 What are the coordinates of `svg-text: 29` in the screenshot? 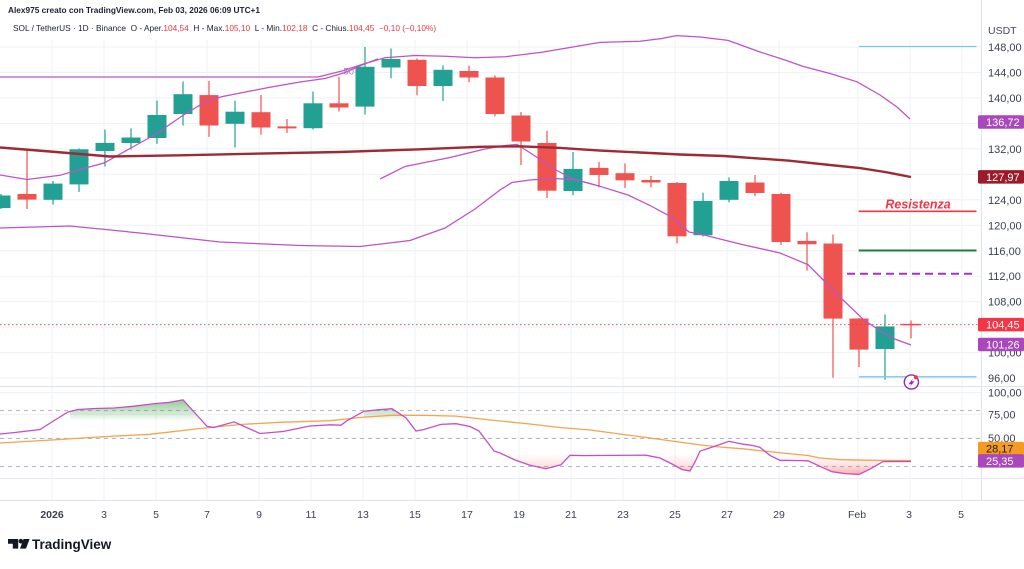 It's located at (779, 515).